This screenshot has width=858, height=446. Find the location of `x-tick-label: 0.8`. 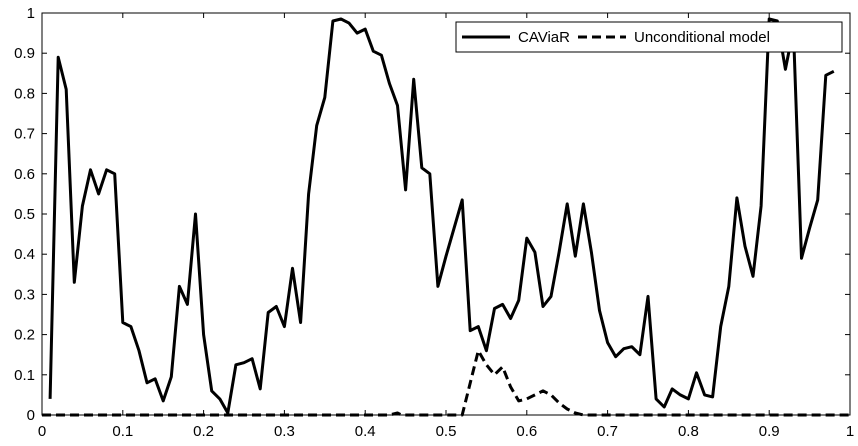

x-tick-label: 0.8 is located at coordinates (688, 431).